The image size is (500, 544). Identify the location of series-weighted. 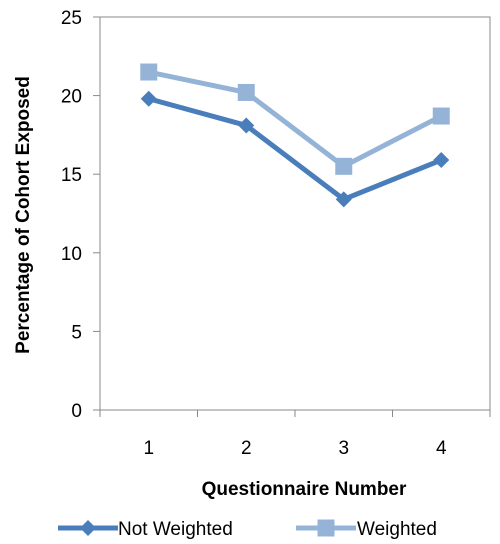
(295, 119).